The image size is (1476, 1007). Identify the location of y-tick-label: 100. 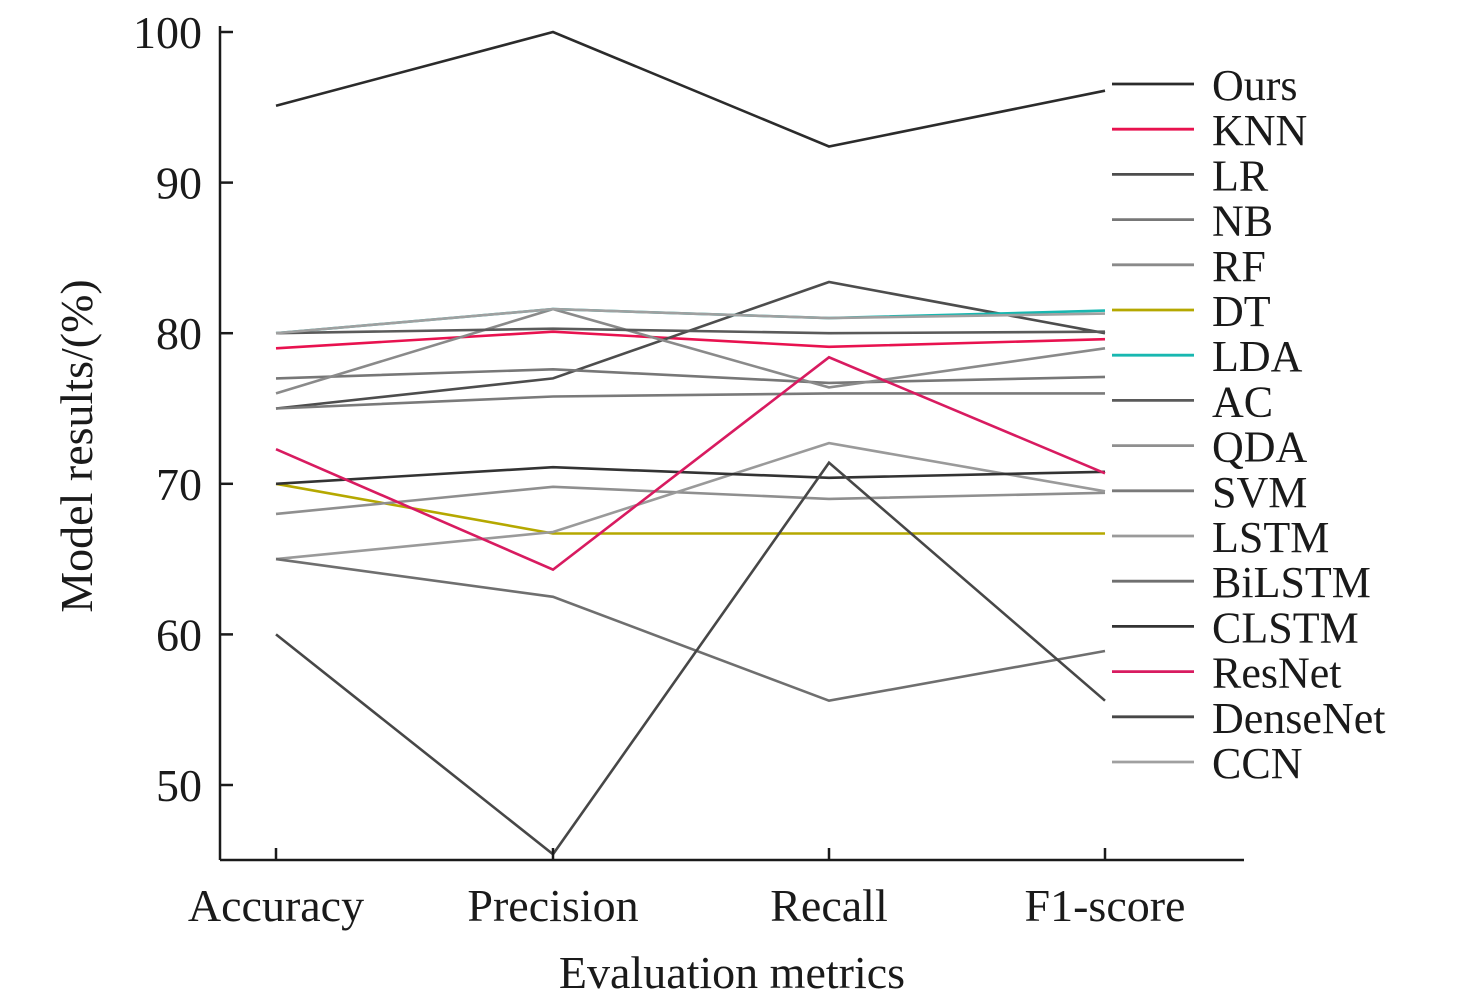
(167, 32).